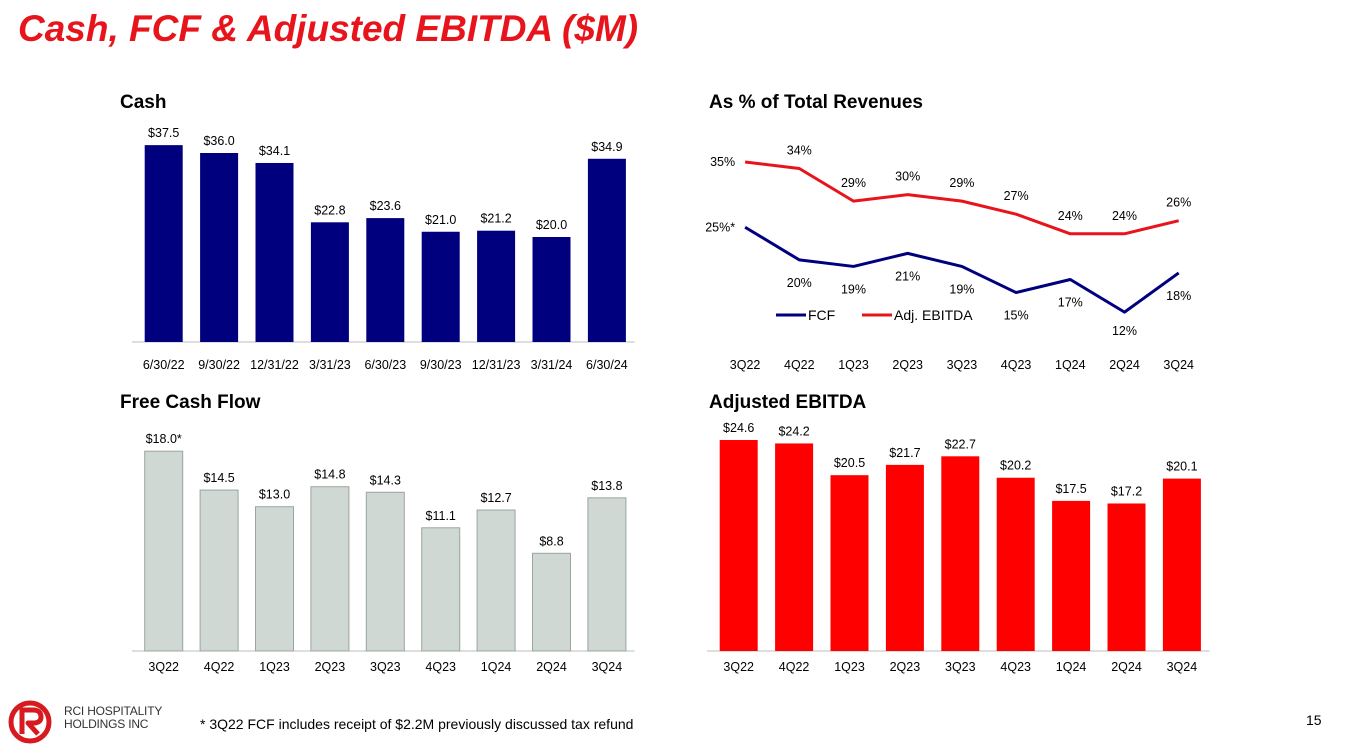  What do you see at coordinates (962, 198) in the screenshot?
I see `pct-series-line-ebitda` at bounding box center [962, 198].